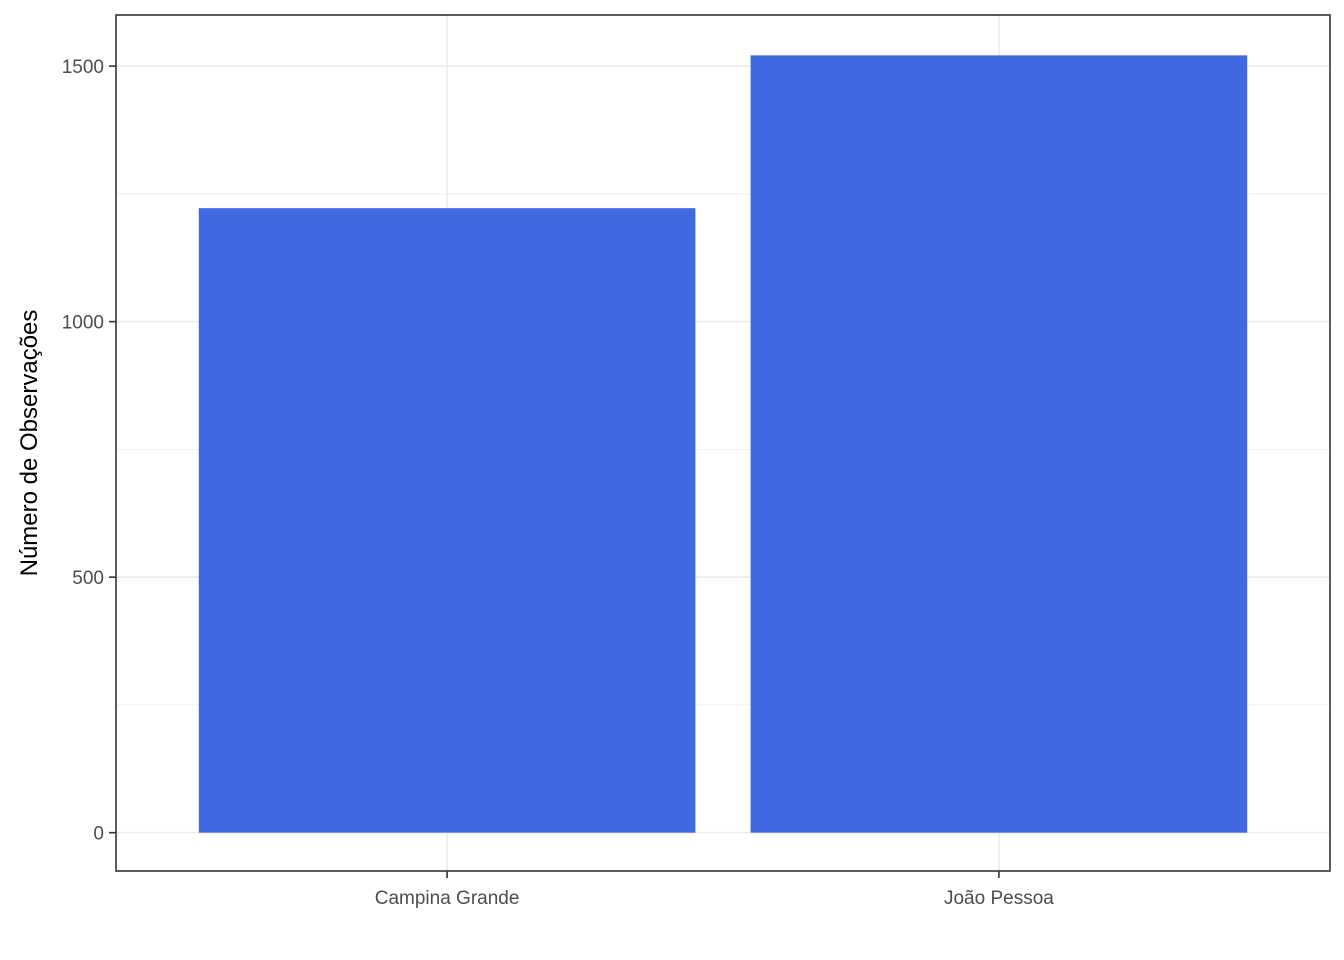  What do you see at coordinates (999, 898) in the screenshot?
I see `x-tick-label: João Pessoa` at bounding box center [999, 898].